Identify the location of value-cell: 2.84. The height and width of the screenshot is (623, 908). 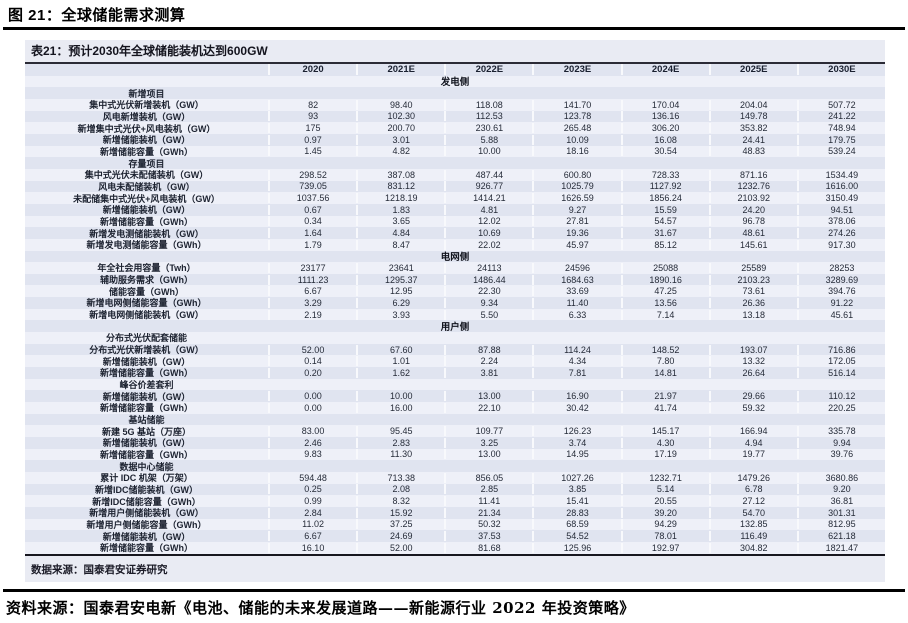
(312, 512).